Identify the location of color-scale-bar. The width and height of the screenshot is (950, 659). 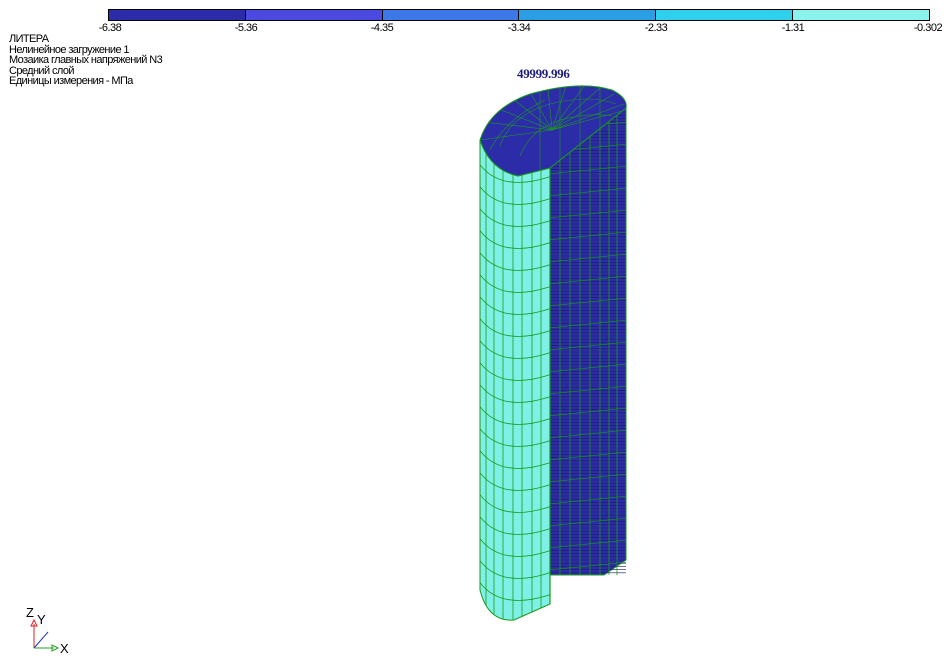
(519, 15).